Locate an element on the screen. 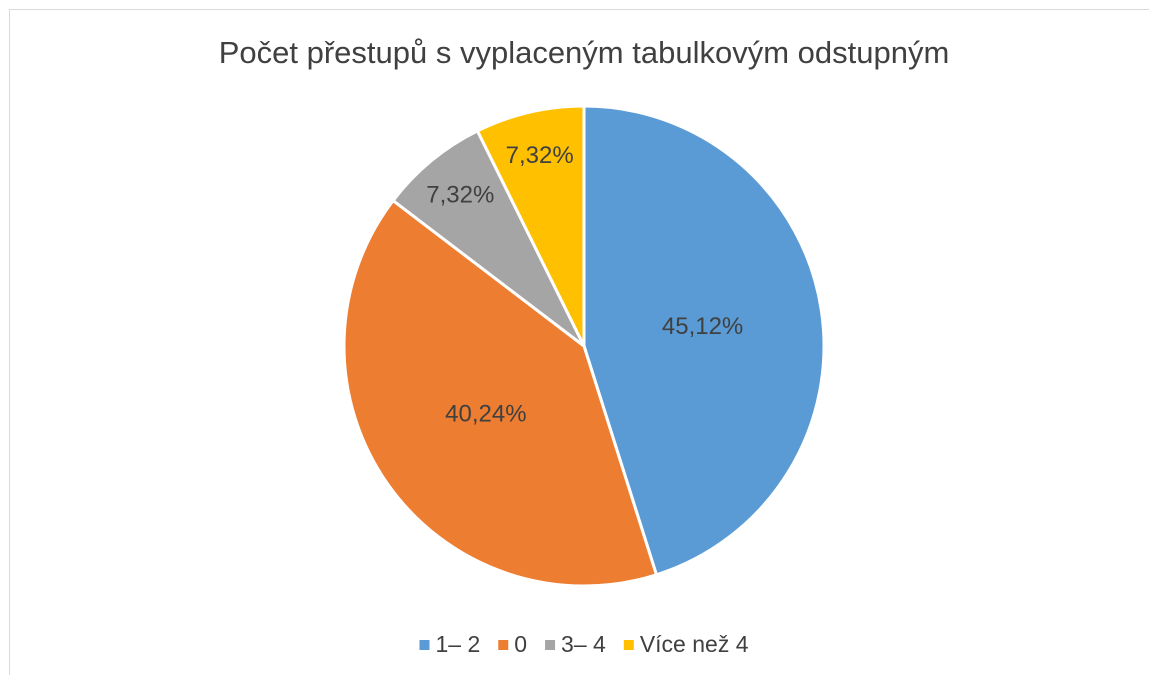  legend-label: Více než 4 is located at coordinates (694, 644).